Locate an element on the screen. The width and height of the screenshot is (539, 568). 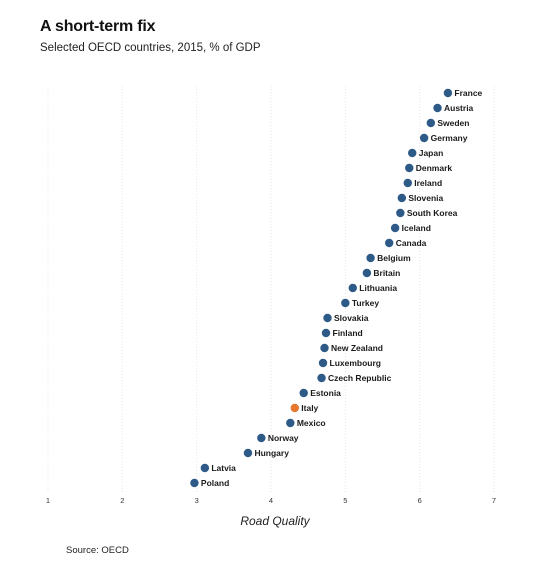
data-point: Austria is located at coordinates (453, 108).